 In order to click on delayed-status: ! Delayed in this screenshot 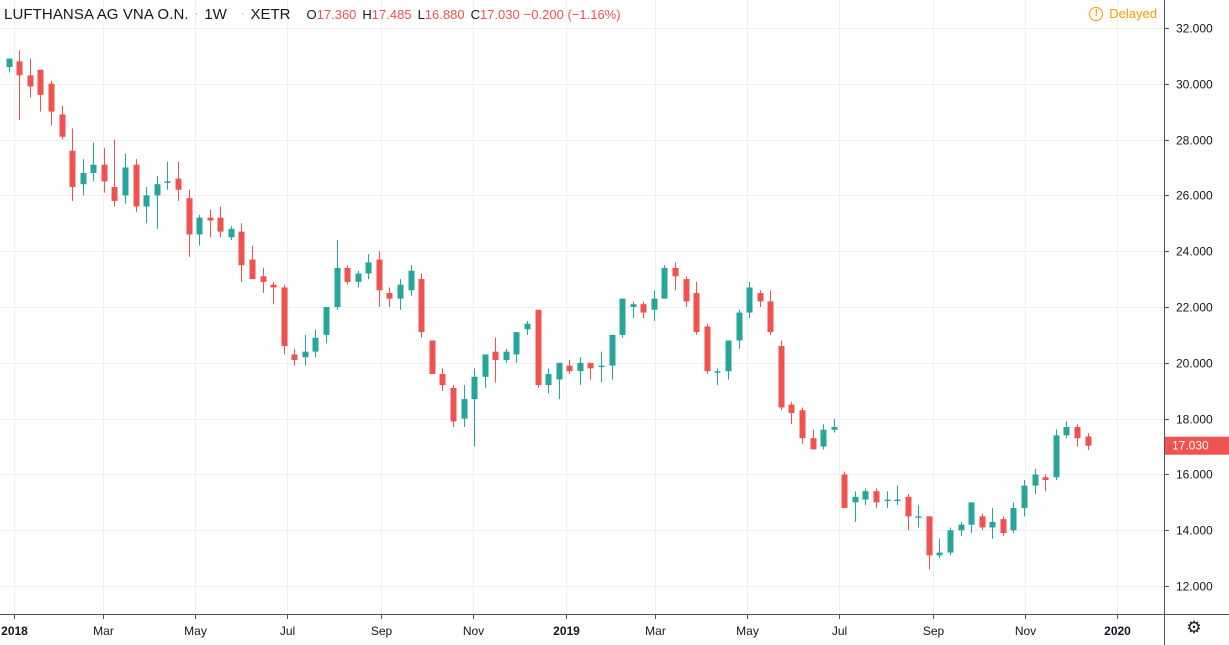, I will do `click(1123, 13)`.